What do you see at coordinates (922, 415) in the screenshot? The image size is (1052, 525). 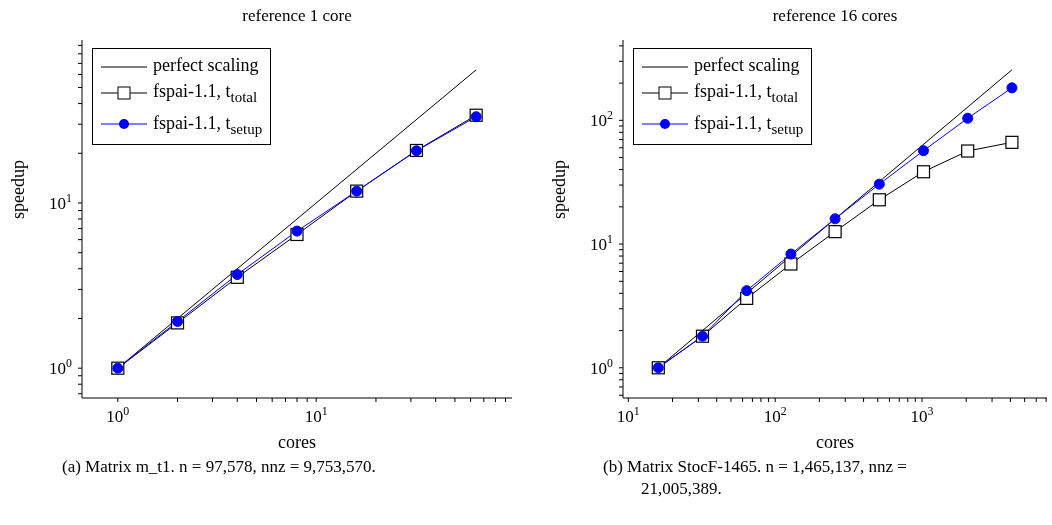 I see `x-tick-label: 10$^{3}$` at bounding box center [922, 415].